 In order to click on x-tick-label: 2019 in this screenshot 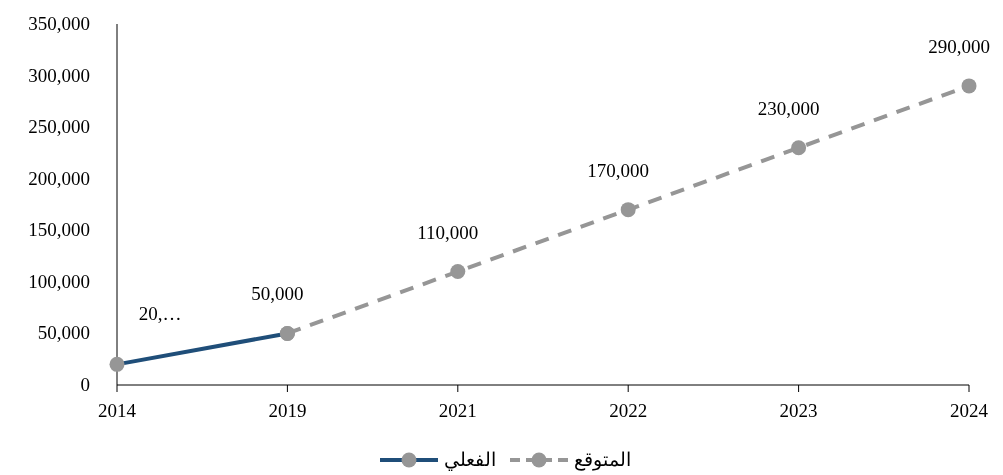, I will do `click(287, 410)`.